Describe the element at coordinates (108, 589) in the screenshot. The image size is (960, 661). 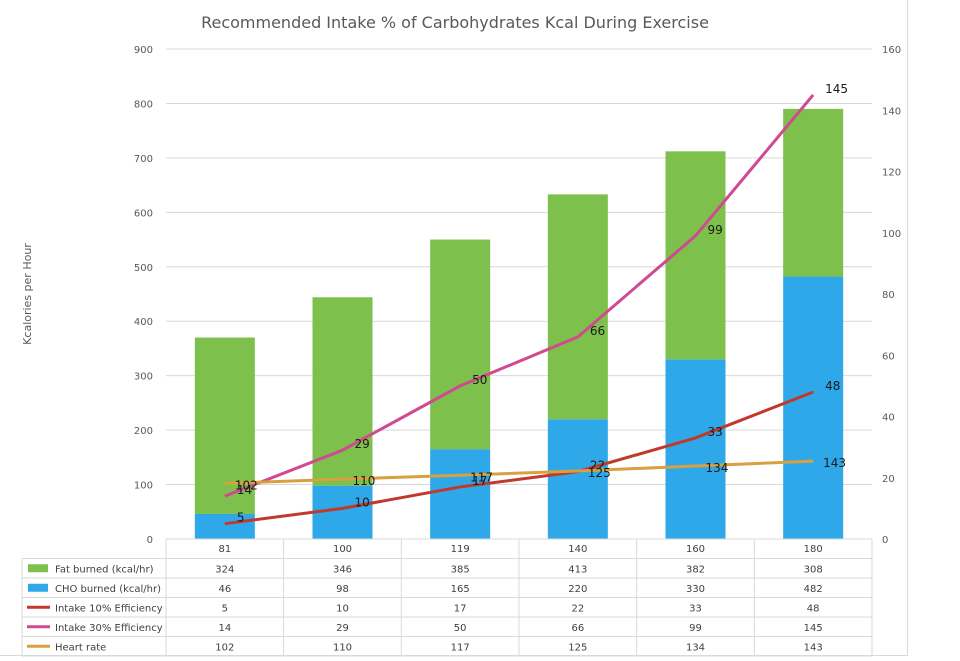
I see `table-row-label: CHO burned (kcal/hr)` at that location.